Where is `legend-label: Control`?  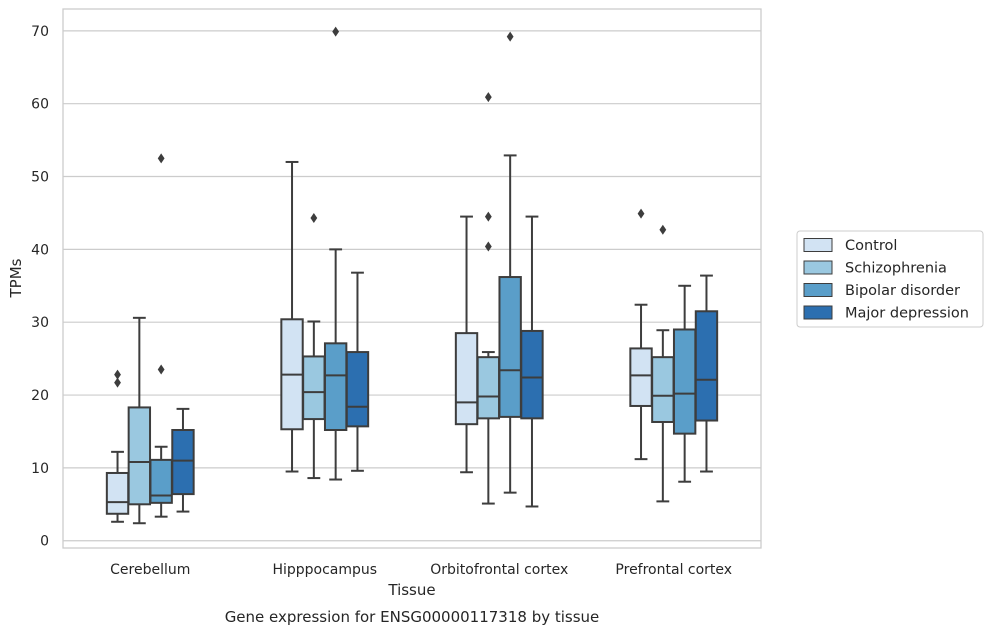
legend-label: Control is located at coordinates (871, 246).